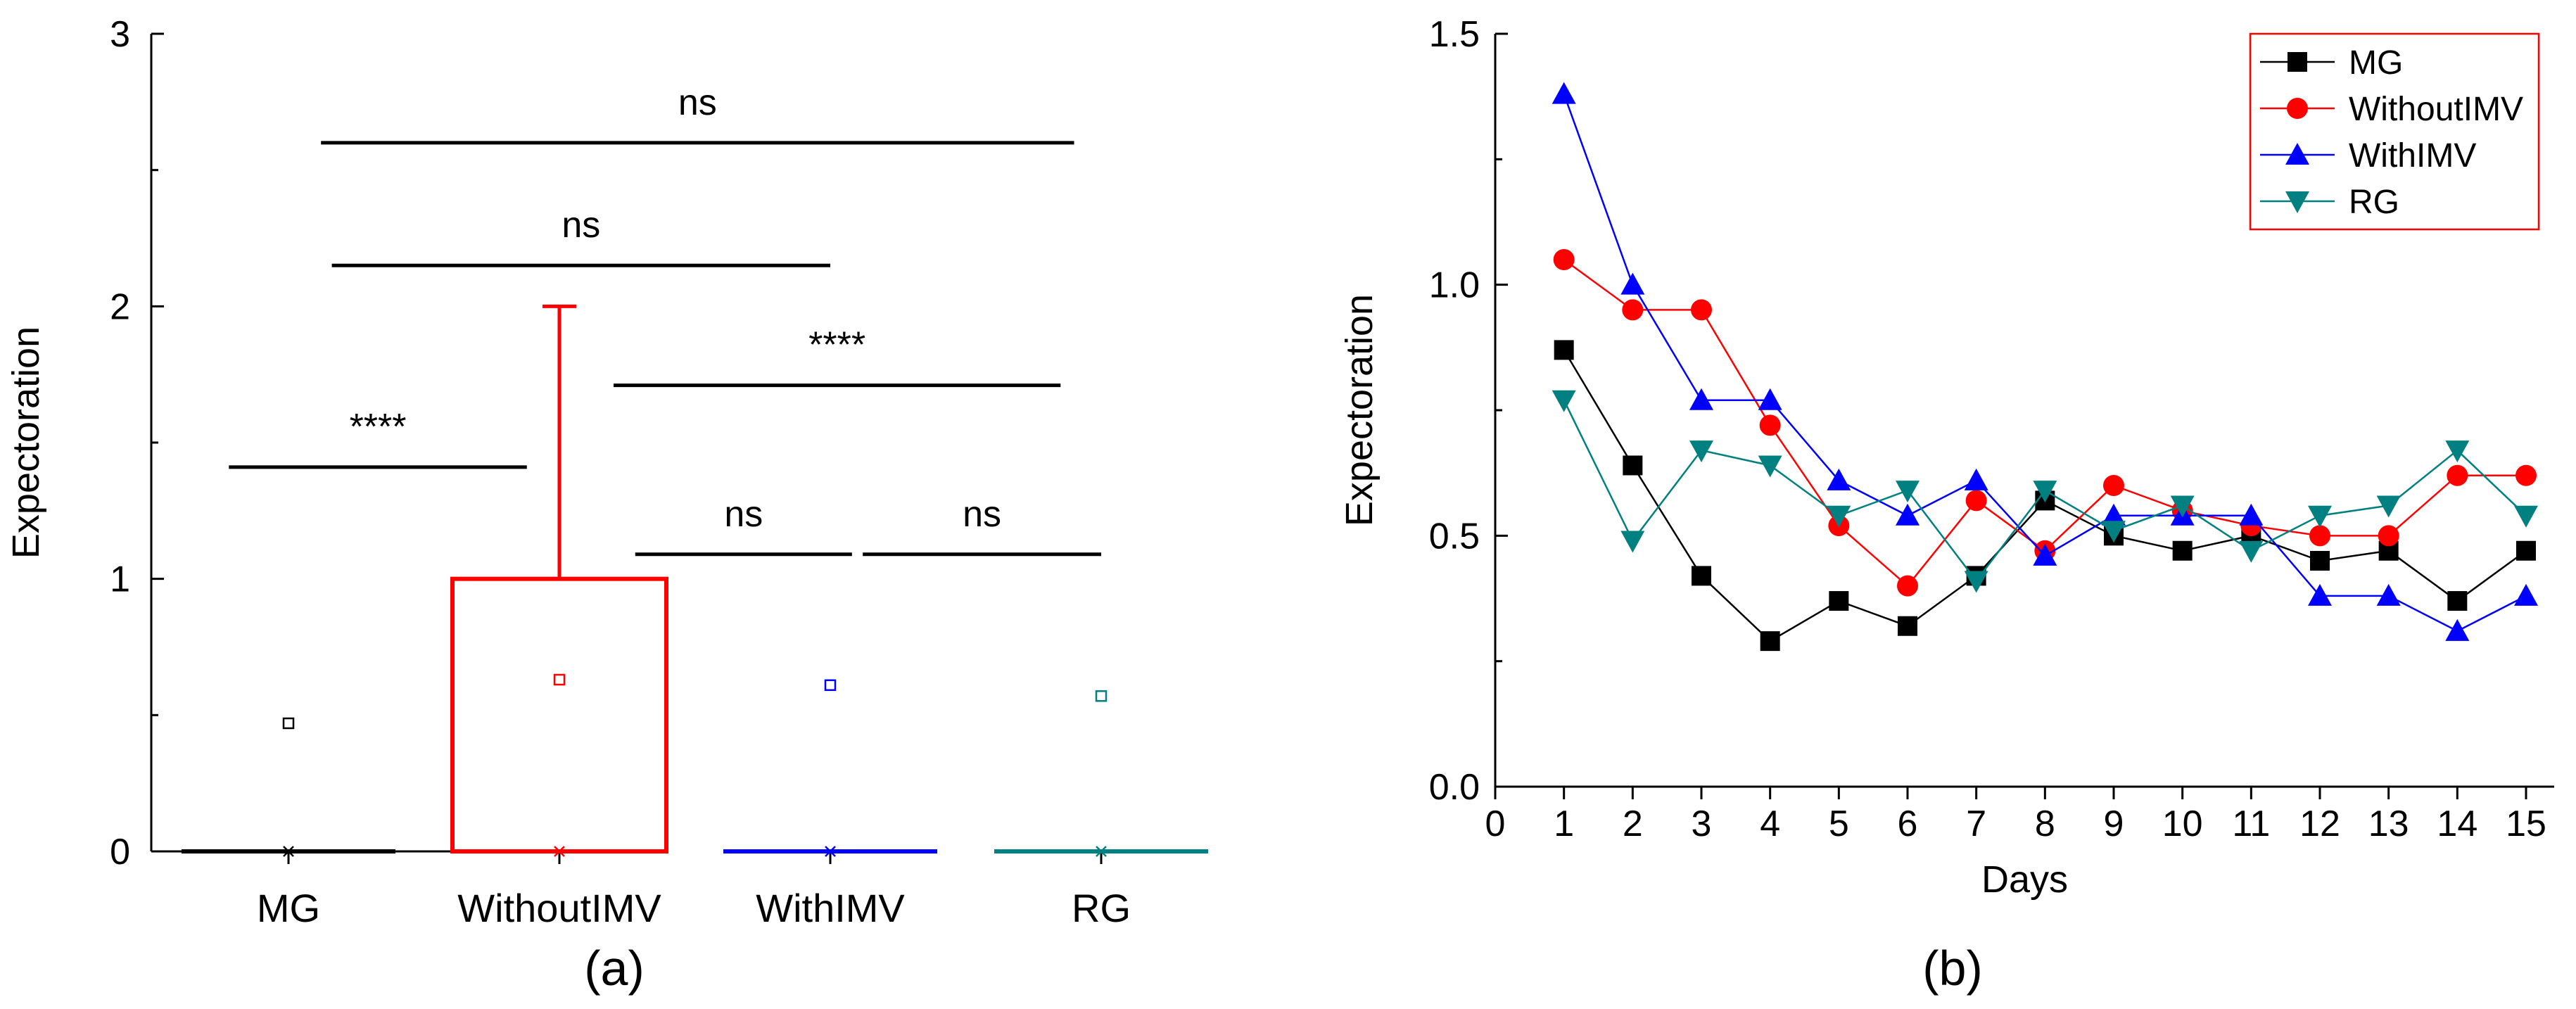 This screenshot has width=2576, height=1009. What do you see at coordinates (2376, 63) in the screenshot?
I see `legend-label-MG: MG` at bounding box center [2376, 63].